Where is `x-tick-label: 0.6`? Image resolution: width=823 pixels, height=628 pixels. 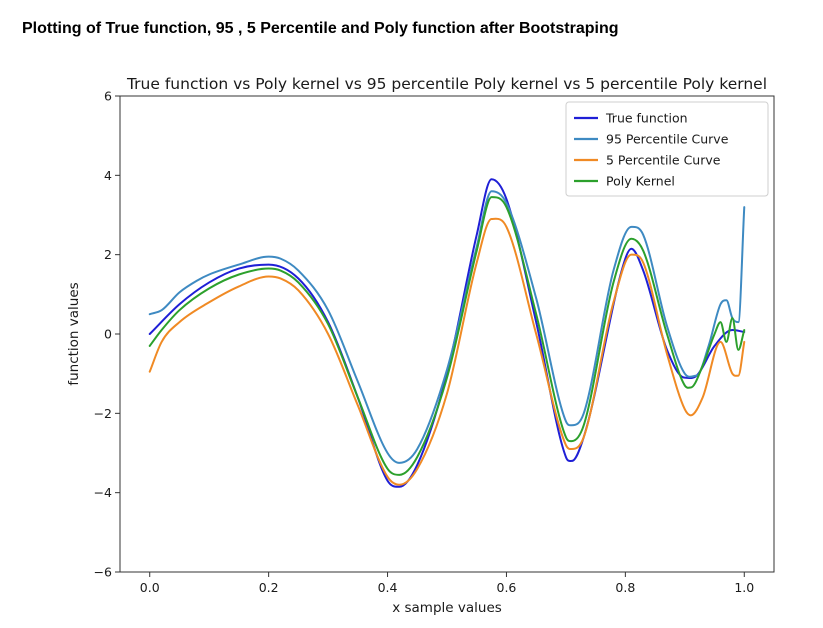
x-tick-label: 0.6 is located at coordinates (507, 587).